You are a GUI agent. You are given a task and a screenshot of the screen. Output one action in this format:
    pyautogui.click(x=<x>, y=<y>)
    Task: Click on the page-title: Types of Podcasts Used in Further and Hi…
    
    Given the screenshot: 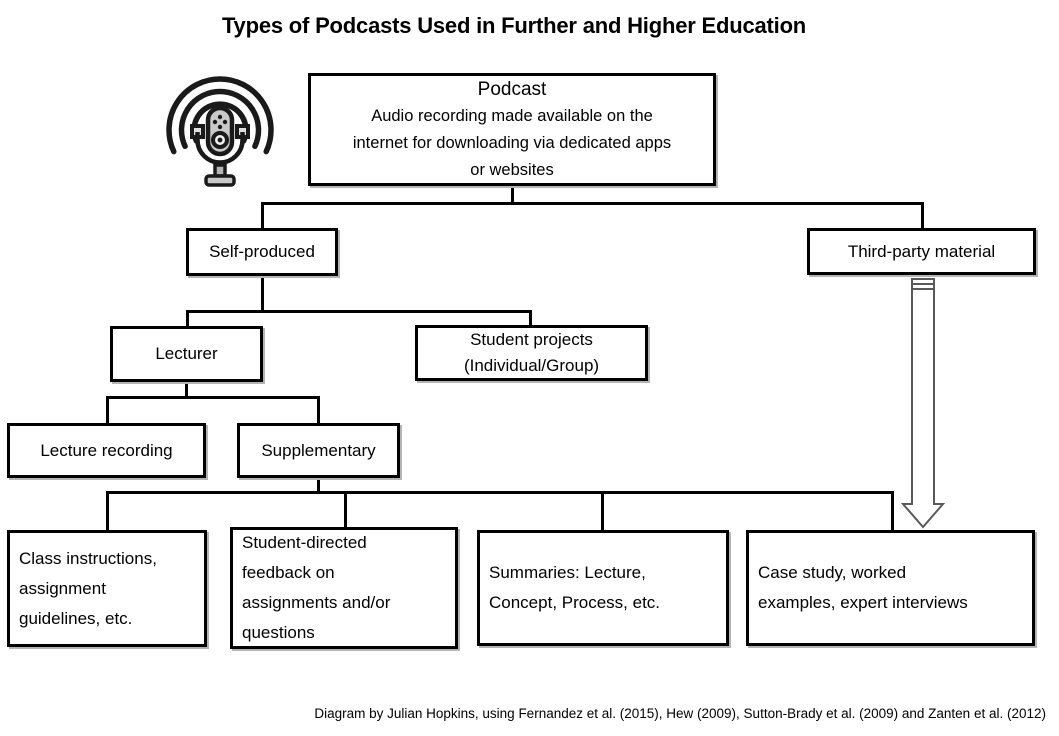 What is the action you would take?
    pyautogui.click(x=514, y=25)
    